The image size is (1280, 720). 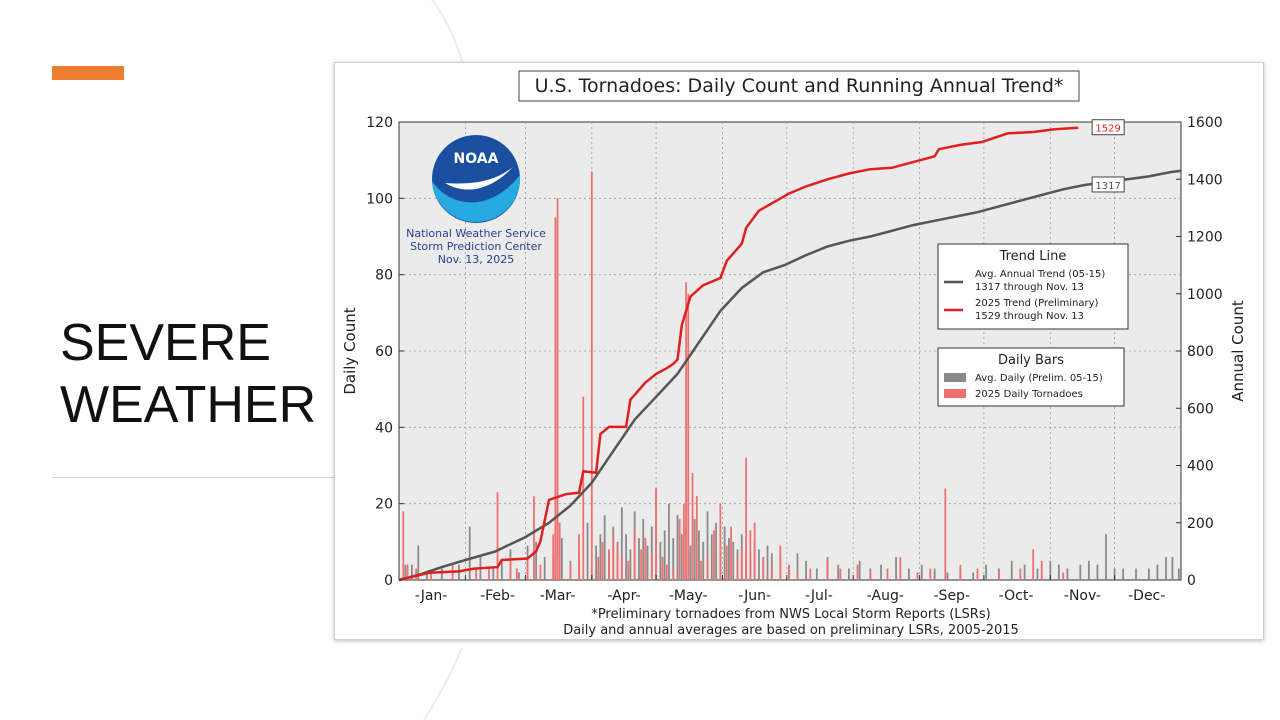 I want to click on x-month-label: -Apr-, so click(x=623, y=596).